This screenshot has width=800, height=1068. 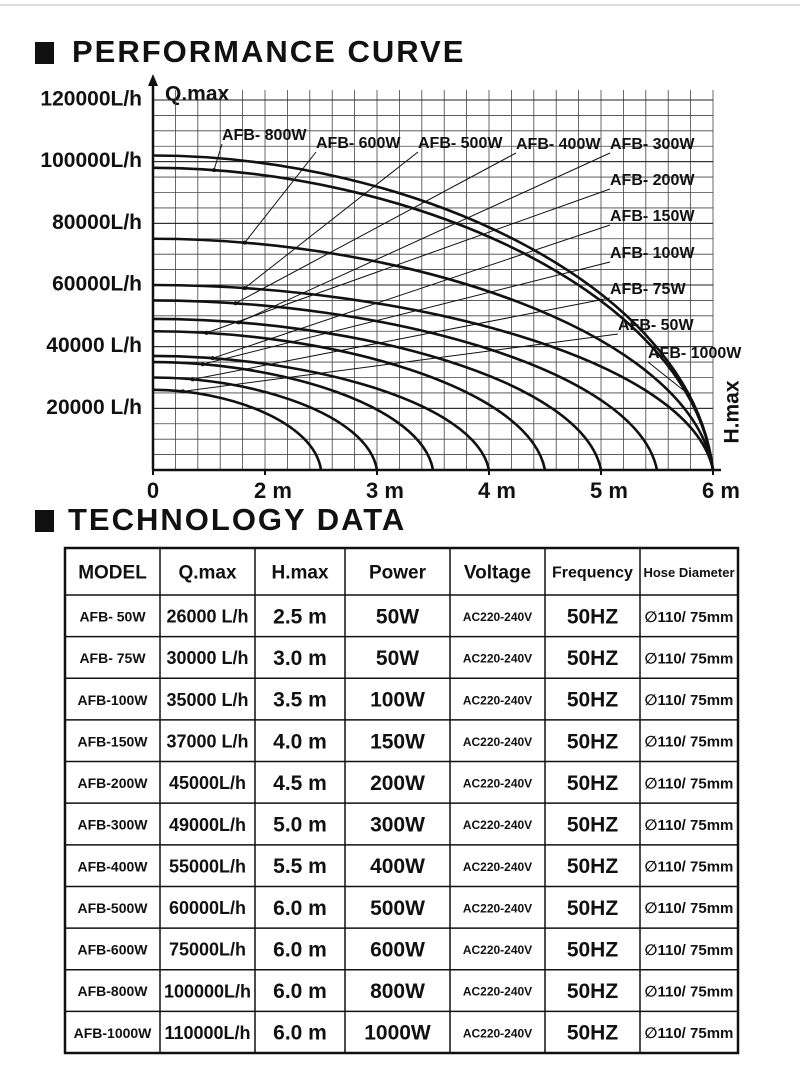 What do you see at coordinates (112, 658) in the screenshot?
I see `table-cell: AFB- 75W` at bounding box center [112, 658].